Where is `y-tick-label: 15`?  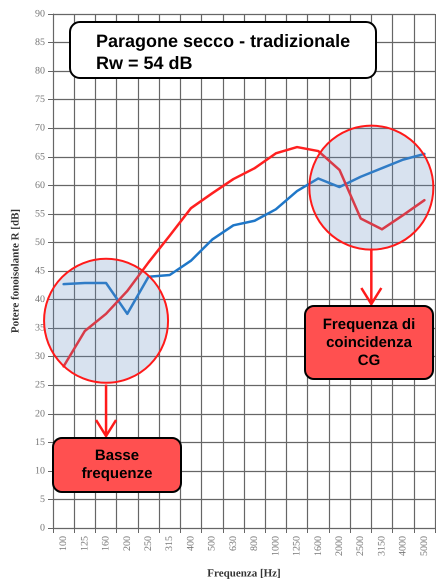 y-tick-label: 15 is located at coordinates (40, 442).